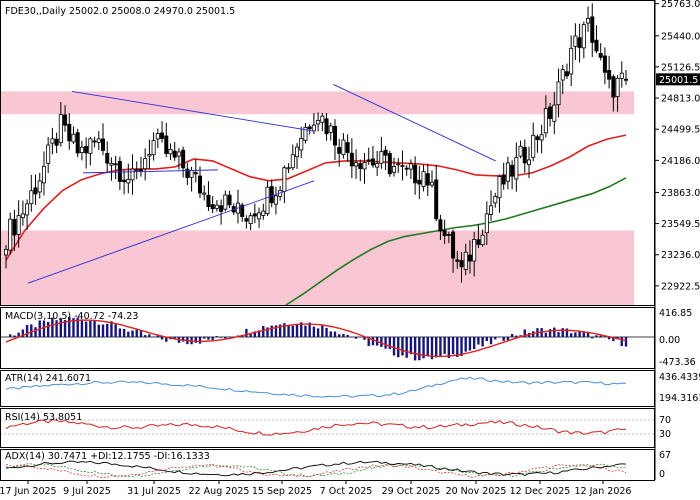 The image size is (700, 500). I want to click on time-tick-label: 12 Jan 2026, so click(603, 491).